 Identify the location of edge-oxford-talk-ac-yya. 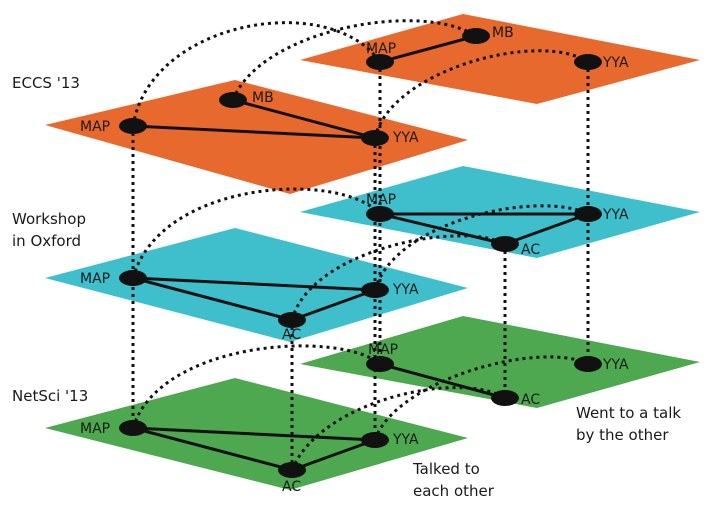
(546, 229).